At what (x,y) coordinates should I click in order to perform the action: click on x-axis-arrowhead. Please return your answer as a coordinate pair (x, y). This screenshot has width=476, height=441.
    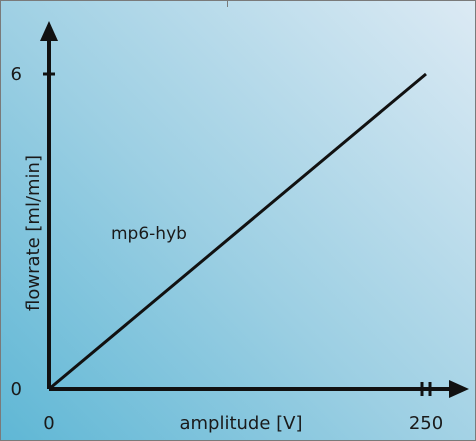
    Looking at the image, I should click on (459, 389).